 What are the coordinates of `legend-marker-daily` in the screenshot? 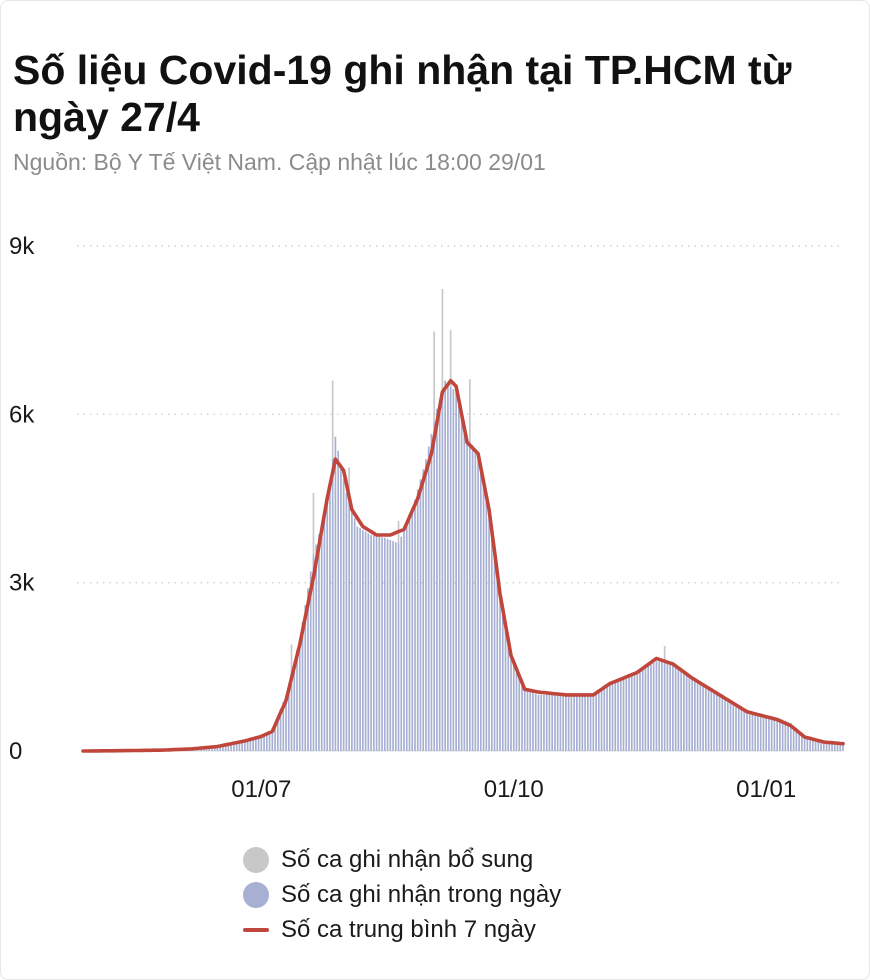 It's located at (256, 894).